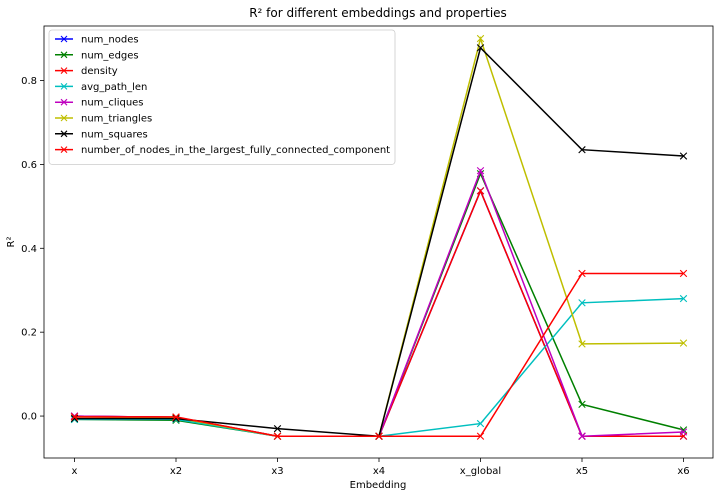  I want to click on x-tick-label: x3, so click(277, 471).